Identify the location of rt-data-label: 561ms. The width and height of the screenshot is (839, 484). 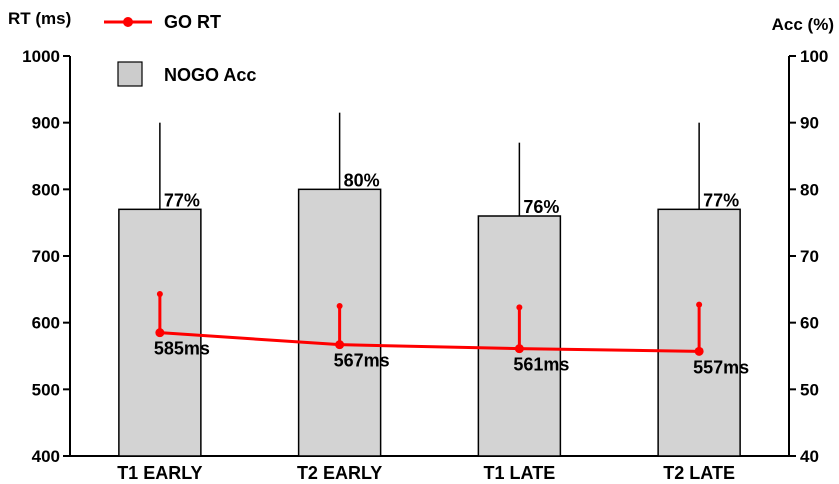
(541, 365).